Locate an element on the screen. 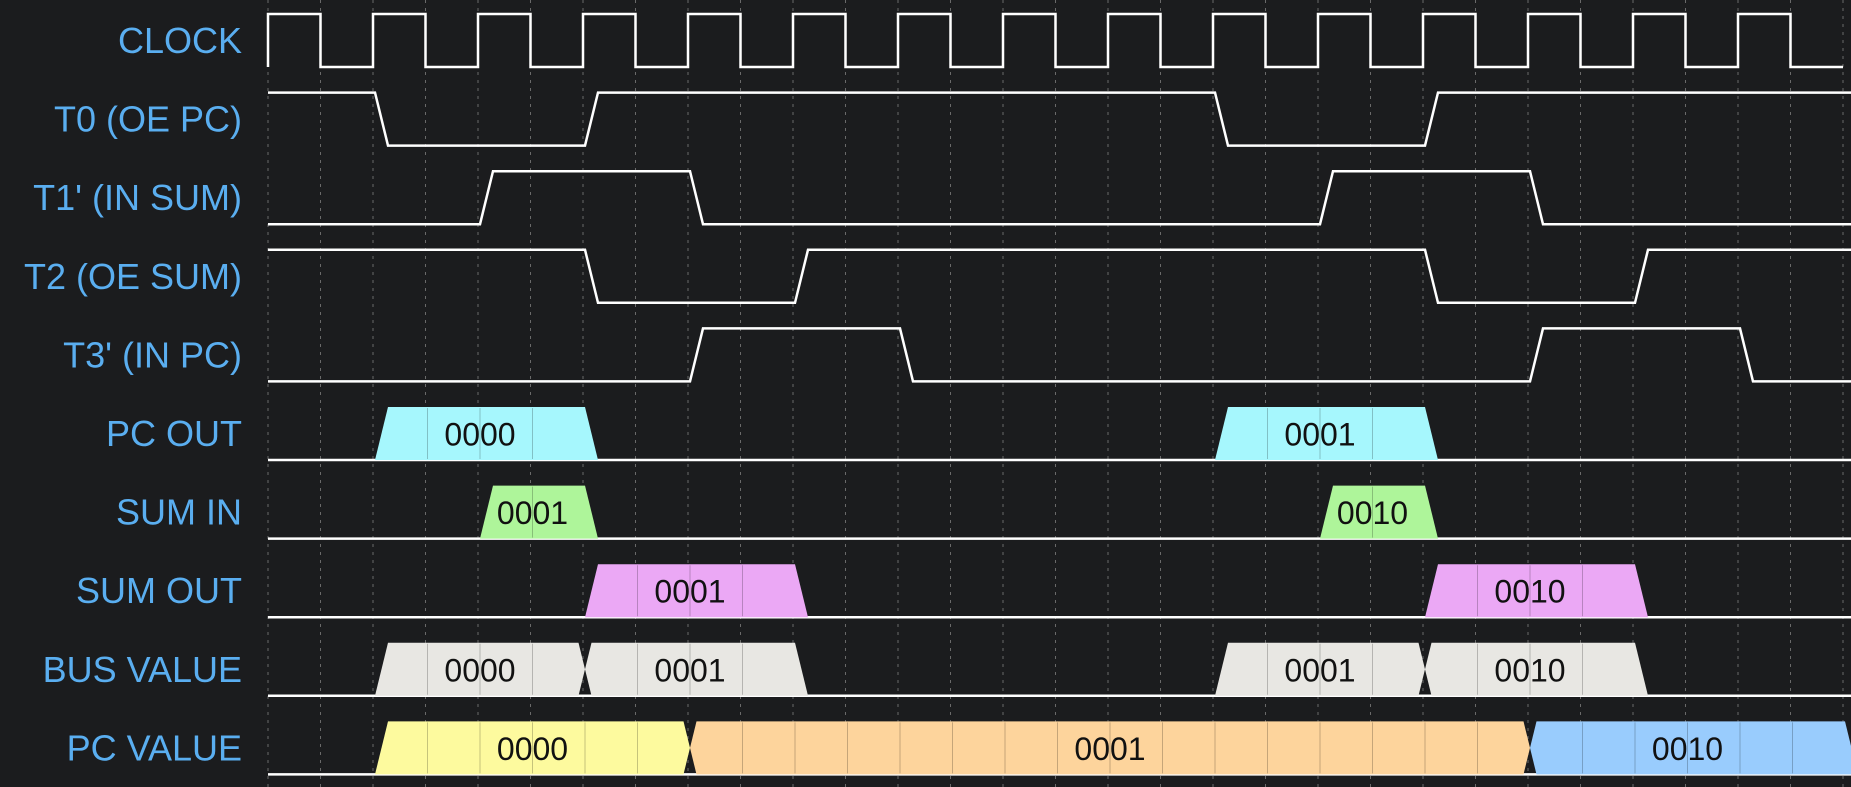 The image size is (1851, 787). signal-label: T0 (OE PC) is located at coordinates (148, 119).